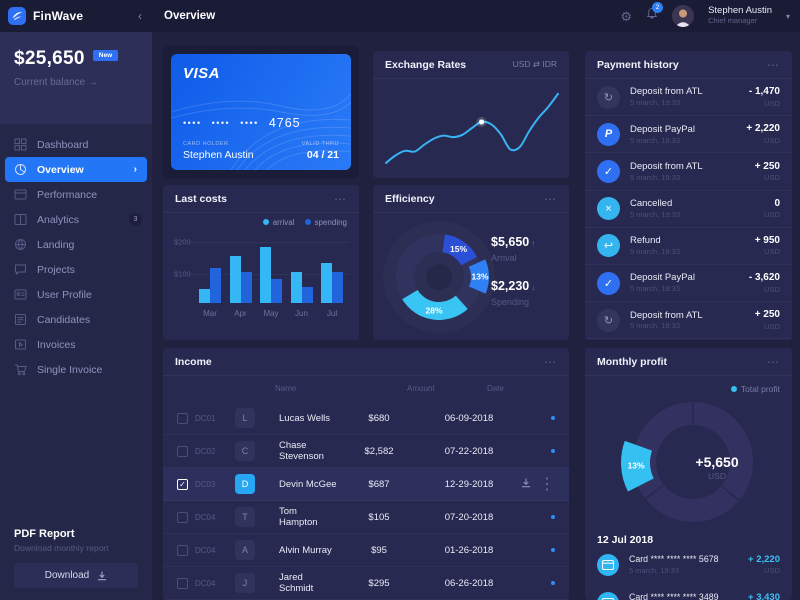 The height and width of the screenshot is (600, 800). What do you see at coordinates (688, 209) in the screenshot?
I see `payment-row: × Cancelled 5 march, 19:33 0 USD` at bounding box center [688, 209].